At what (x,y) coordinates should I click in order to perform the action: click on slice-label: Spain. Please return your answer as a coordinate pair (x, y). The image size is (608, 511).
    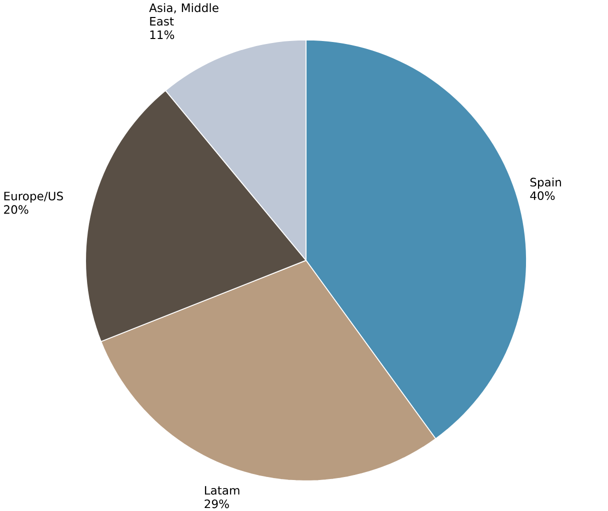
    Looking at the image, I should click on (545, 183).